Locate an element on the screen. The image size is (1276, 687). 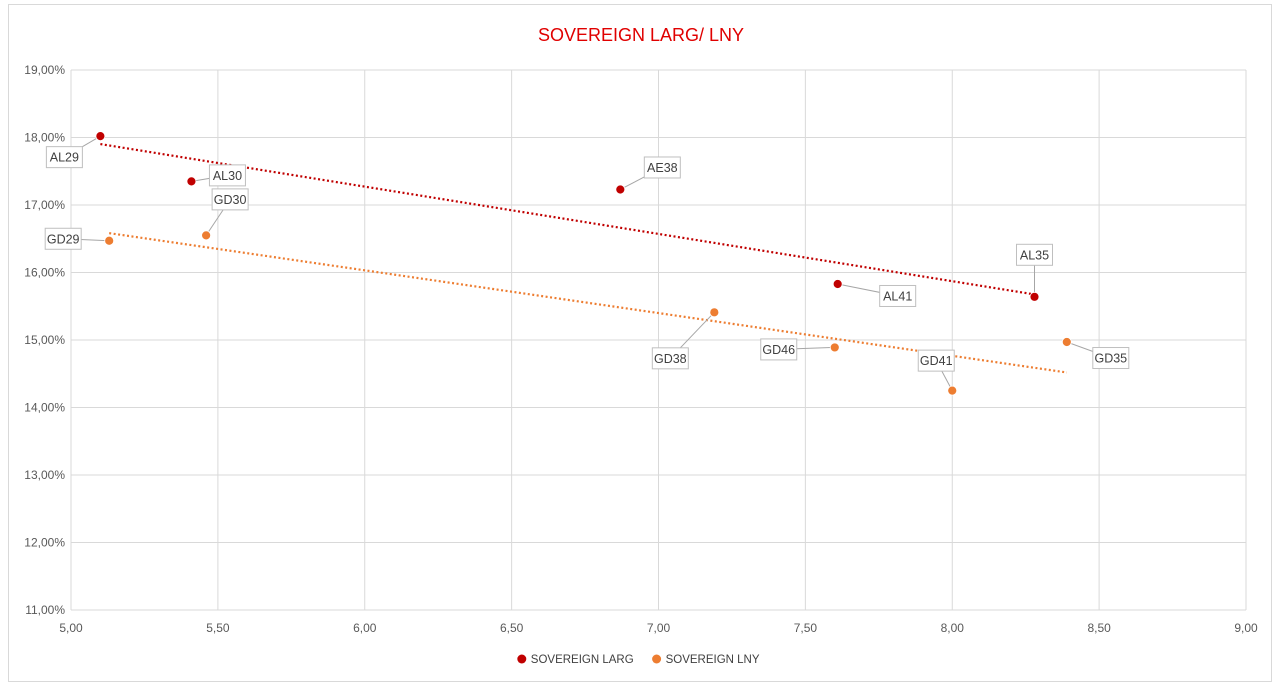
data-label: AE38 is located at coordinates (662, 168).